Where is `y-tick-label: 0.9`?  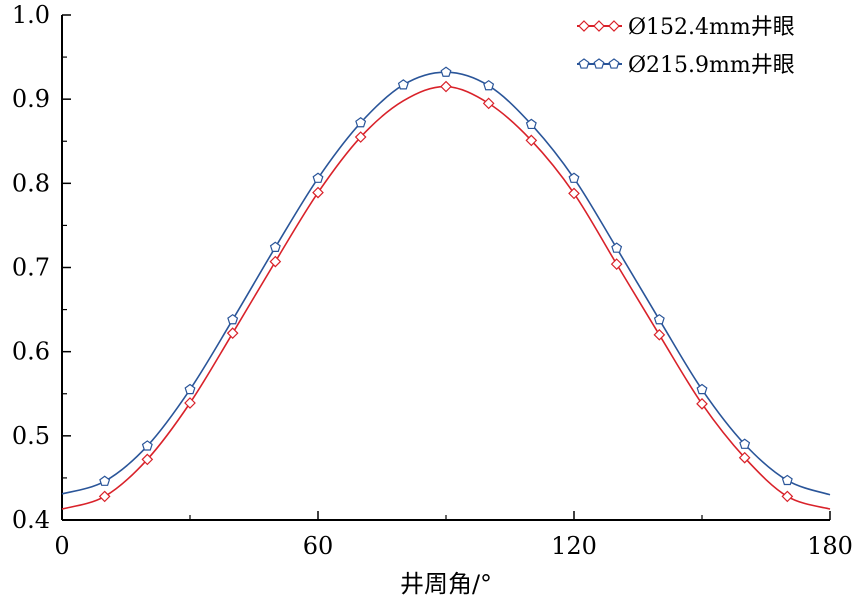 y-tick-label: 0.9 is located at coordinates (31, 99).